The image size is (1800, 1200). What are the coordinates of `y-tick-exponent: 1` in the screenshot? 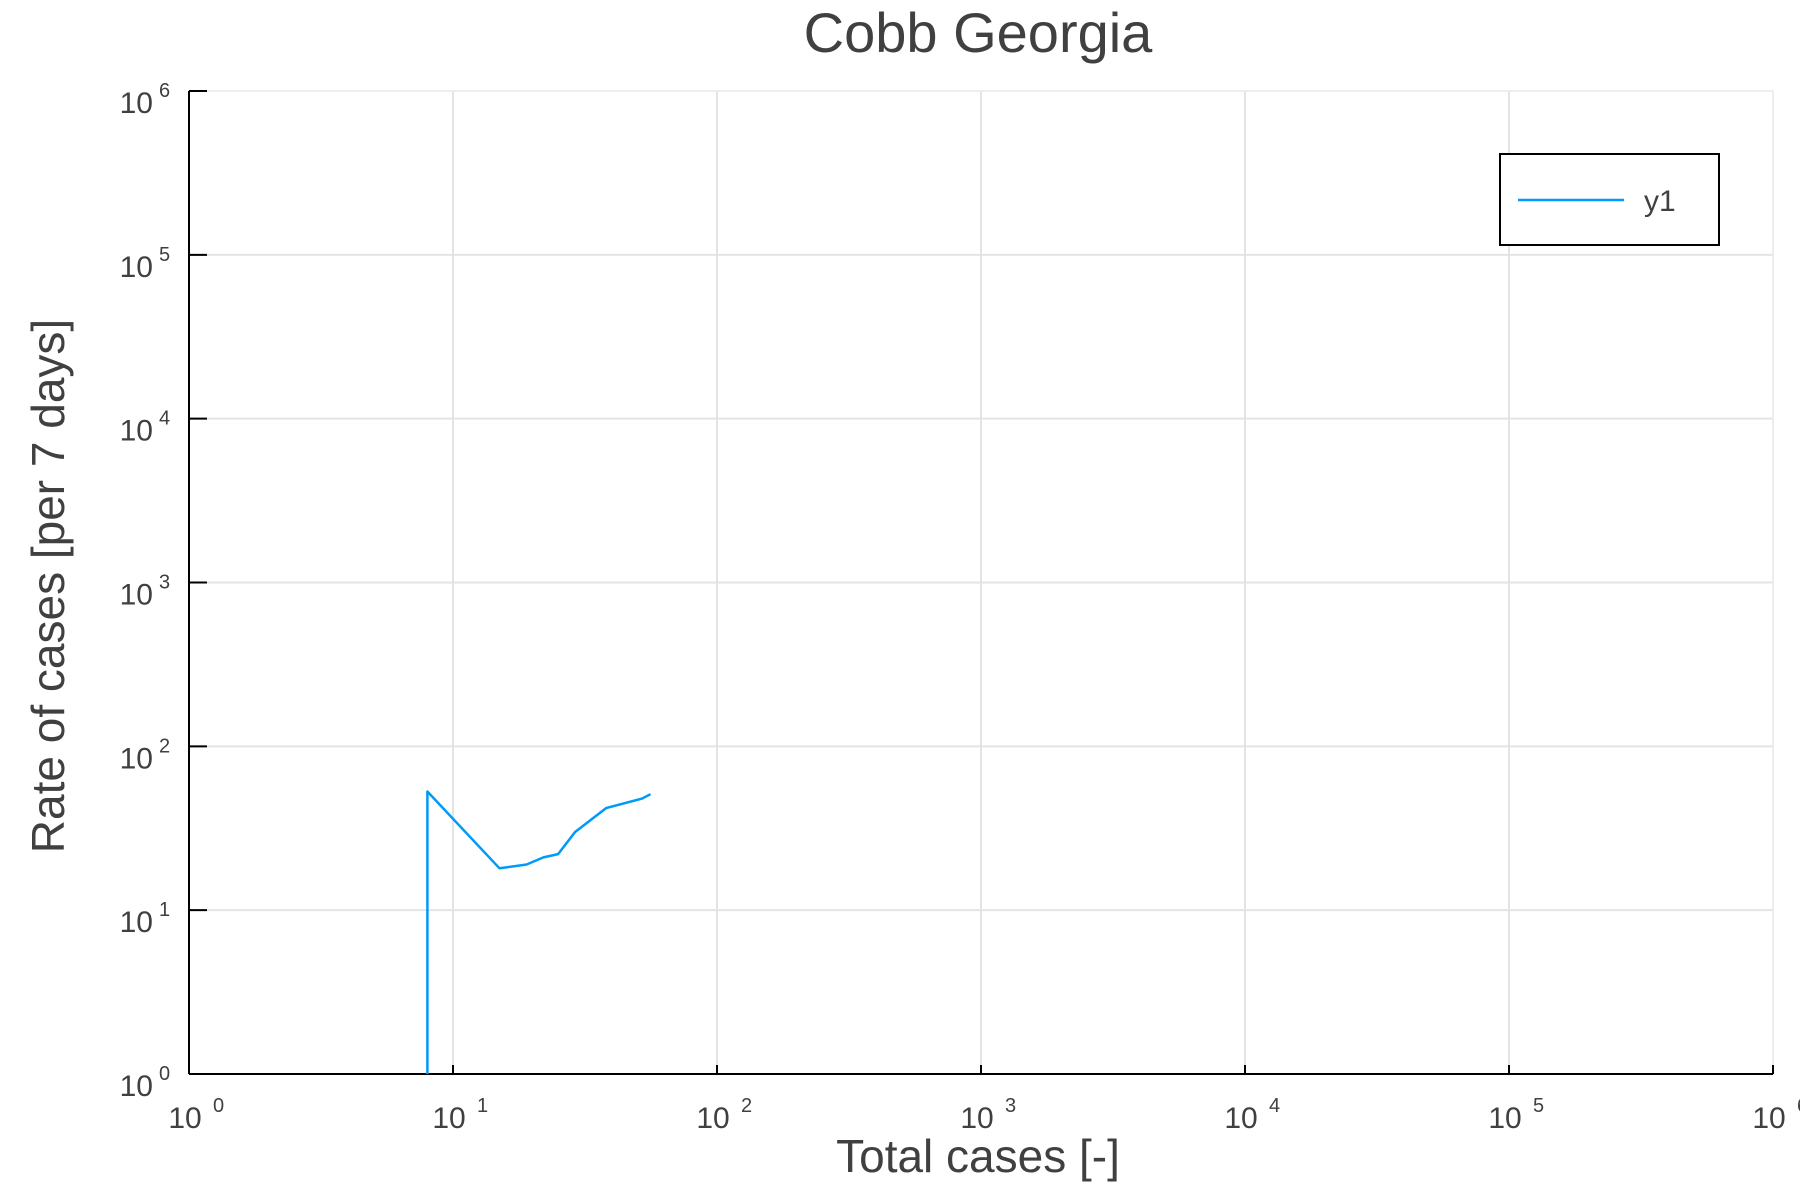 It's located at (164, 910).